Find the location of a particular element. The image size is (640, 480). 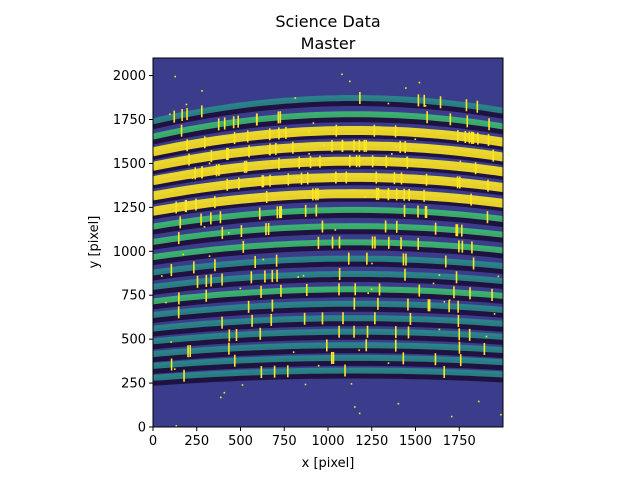

chart-title-line-2: Master is located at coordinates (328, 43).